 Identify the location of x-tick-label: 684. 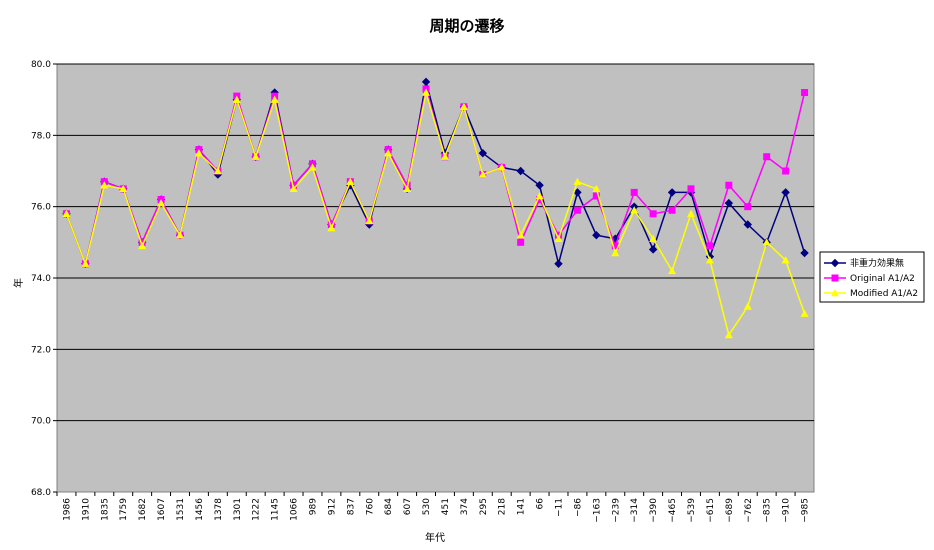
(389, 506).